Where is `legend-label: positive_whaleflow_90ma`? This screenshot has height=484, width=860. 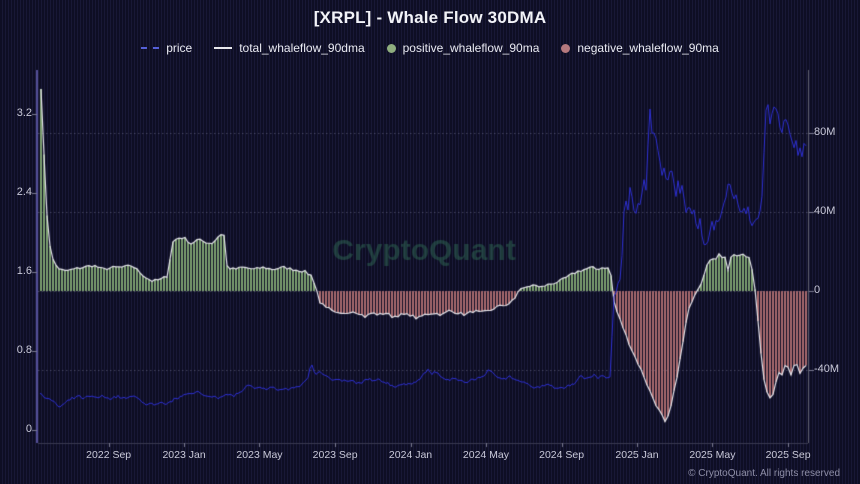 legend-label: positive_whaleflow_90ma is located at coordinates (471, 48).